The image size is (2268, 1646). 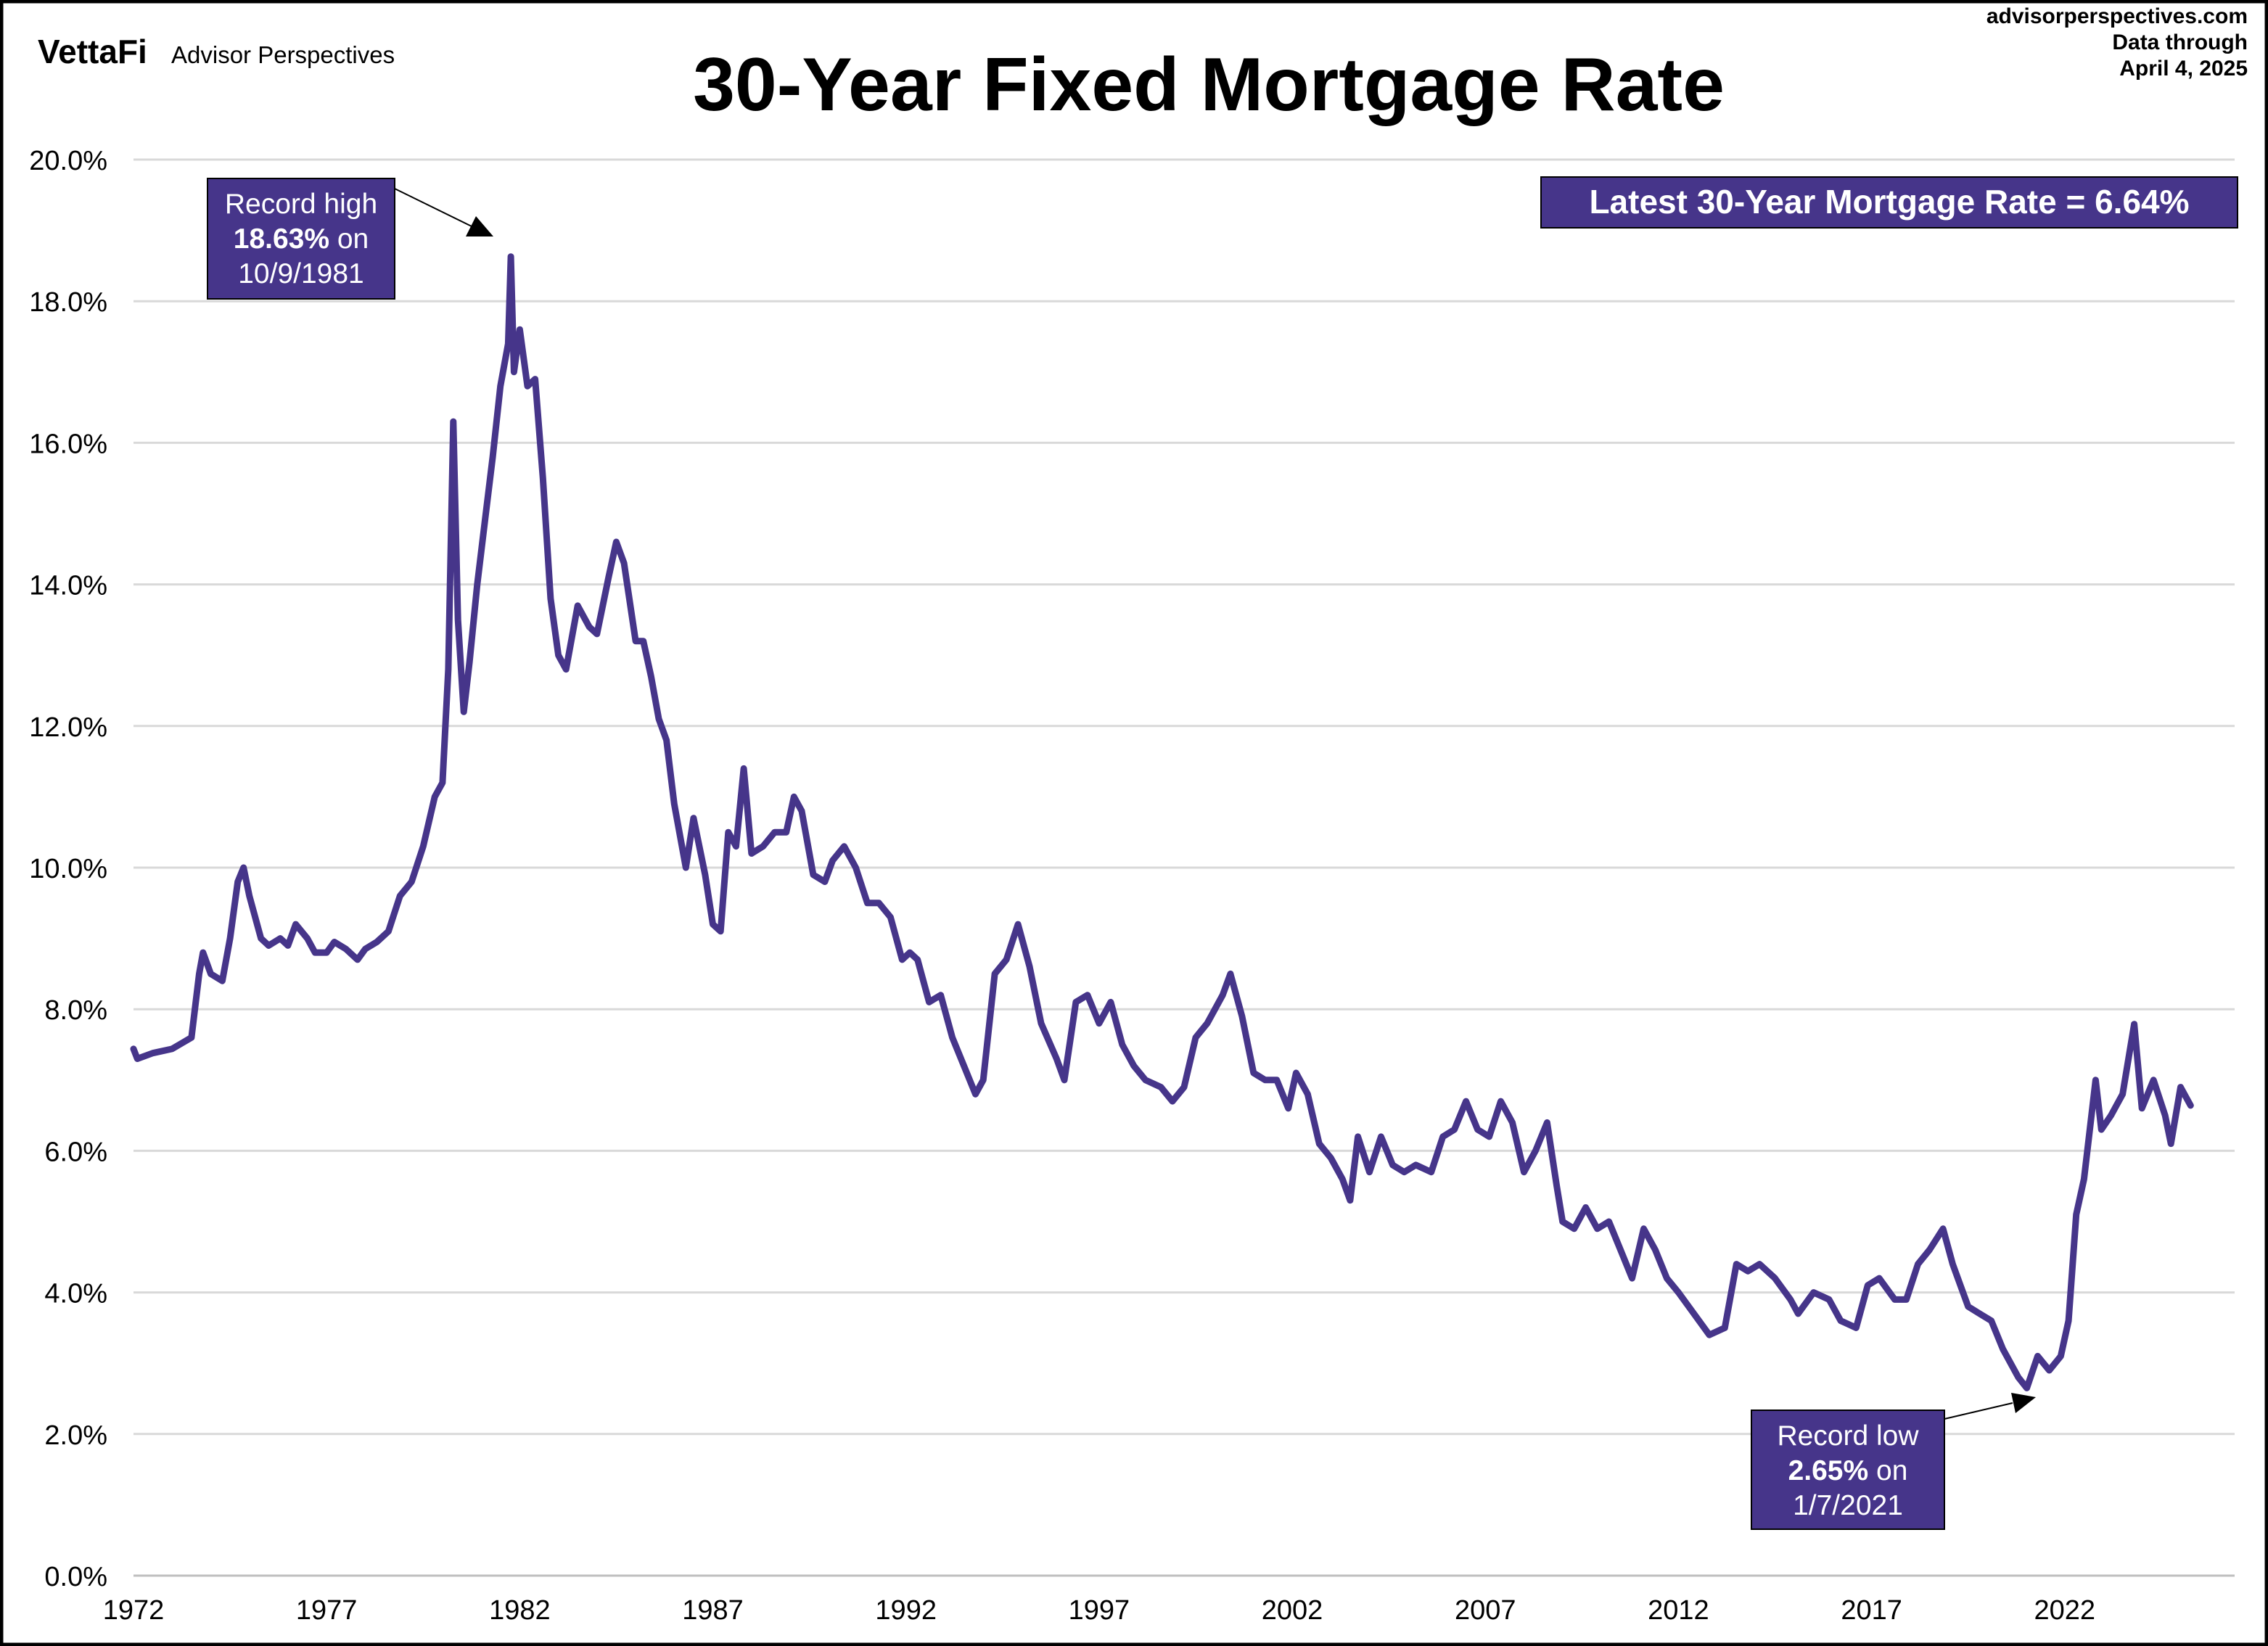 I want to click on y-tick-label: 10.0%, so click(x=68, y=869).